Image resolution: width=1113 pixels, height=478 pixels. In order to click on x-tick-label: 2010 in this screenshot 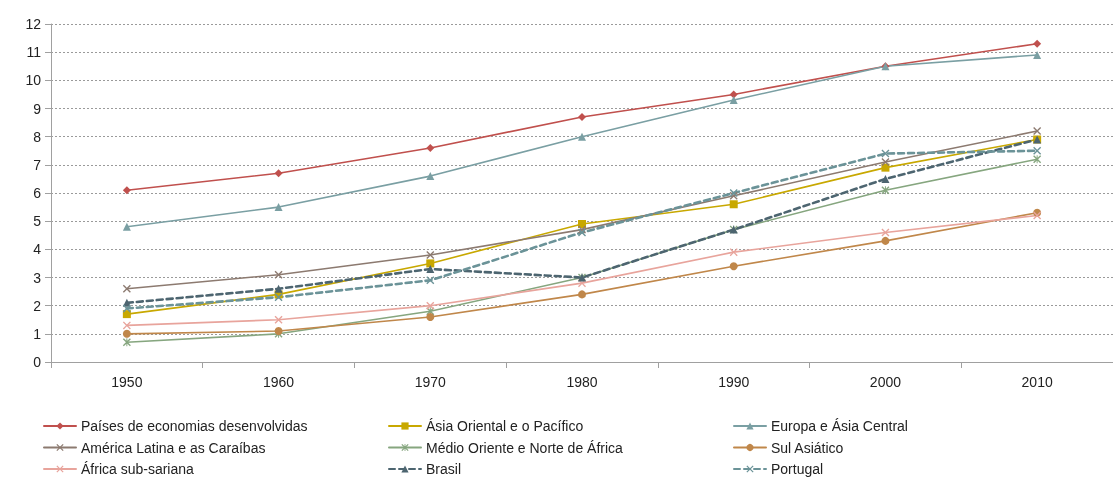, I will do `click(1037, 382)`.